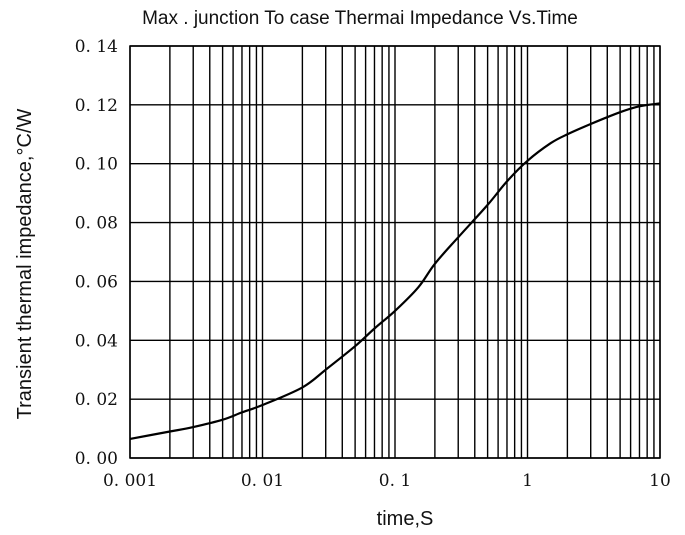  What do you see at coordinates (96, 400) in the screenshot?
I see `y-tick-label: 0. 02` at bounding box center [96, 400].